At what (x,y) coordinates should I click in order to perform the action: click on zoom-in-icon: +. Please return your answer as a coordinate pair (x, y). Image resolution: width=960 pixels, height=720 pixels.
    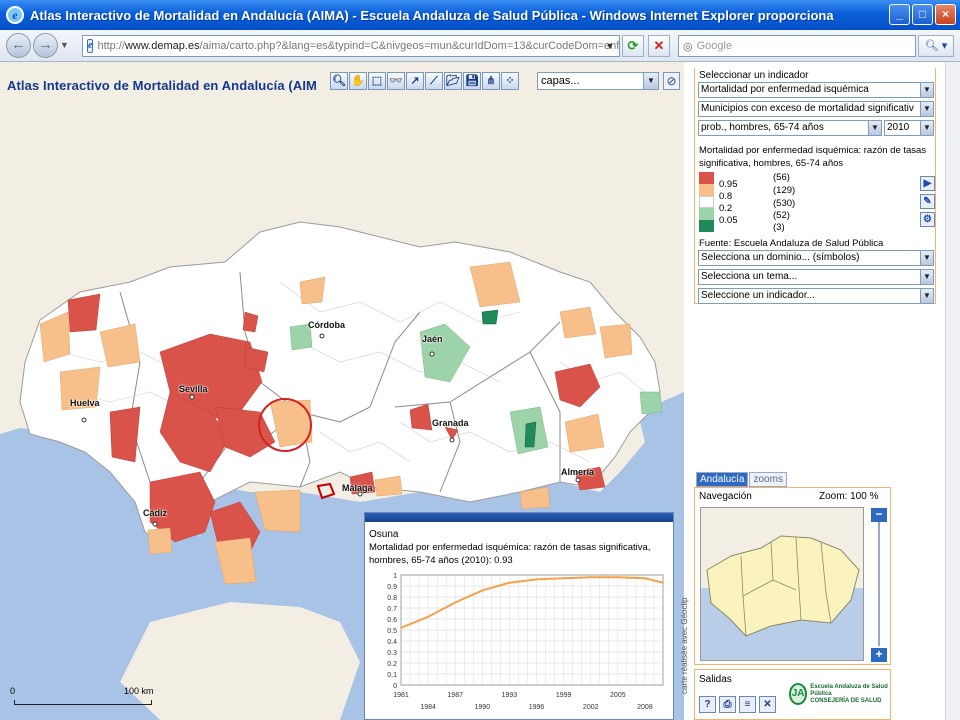
    Looking at the image, I should click on (879, 655).